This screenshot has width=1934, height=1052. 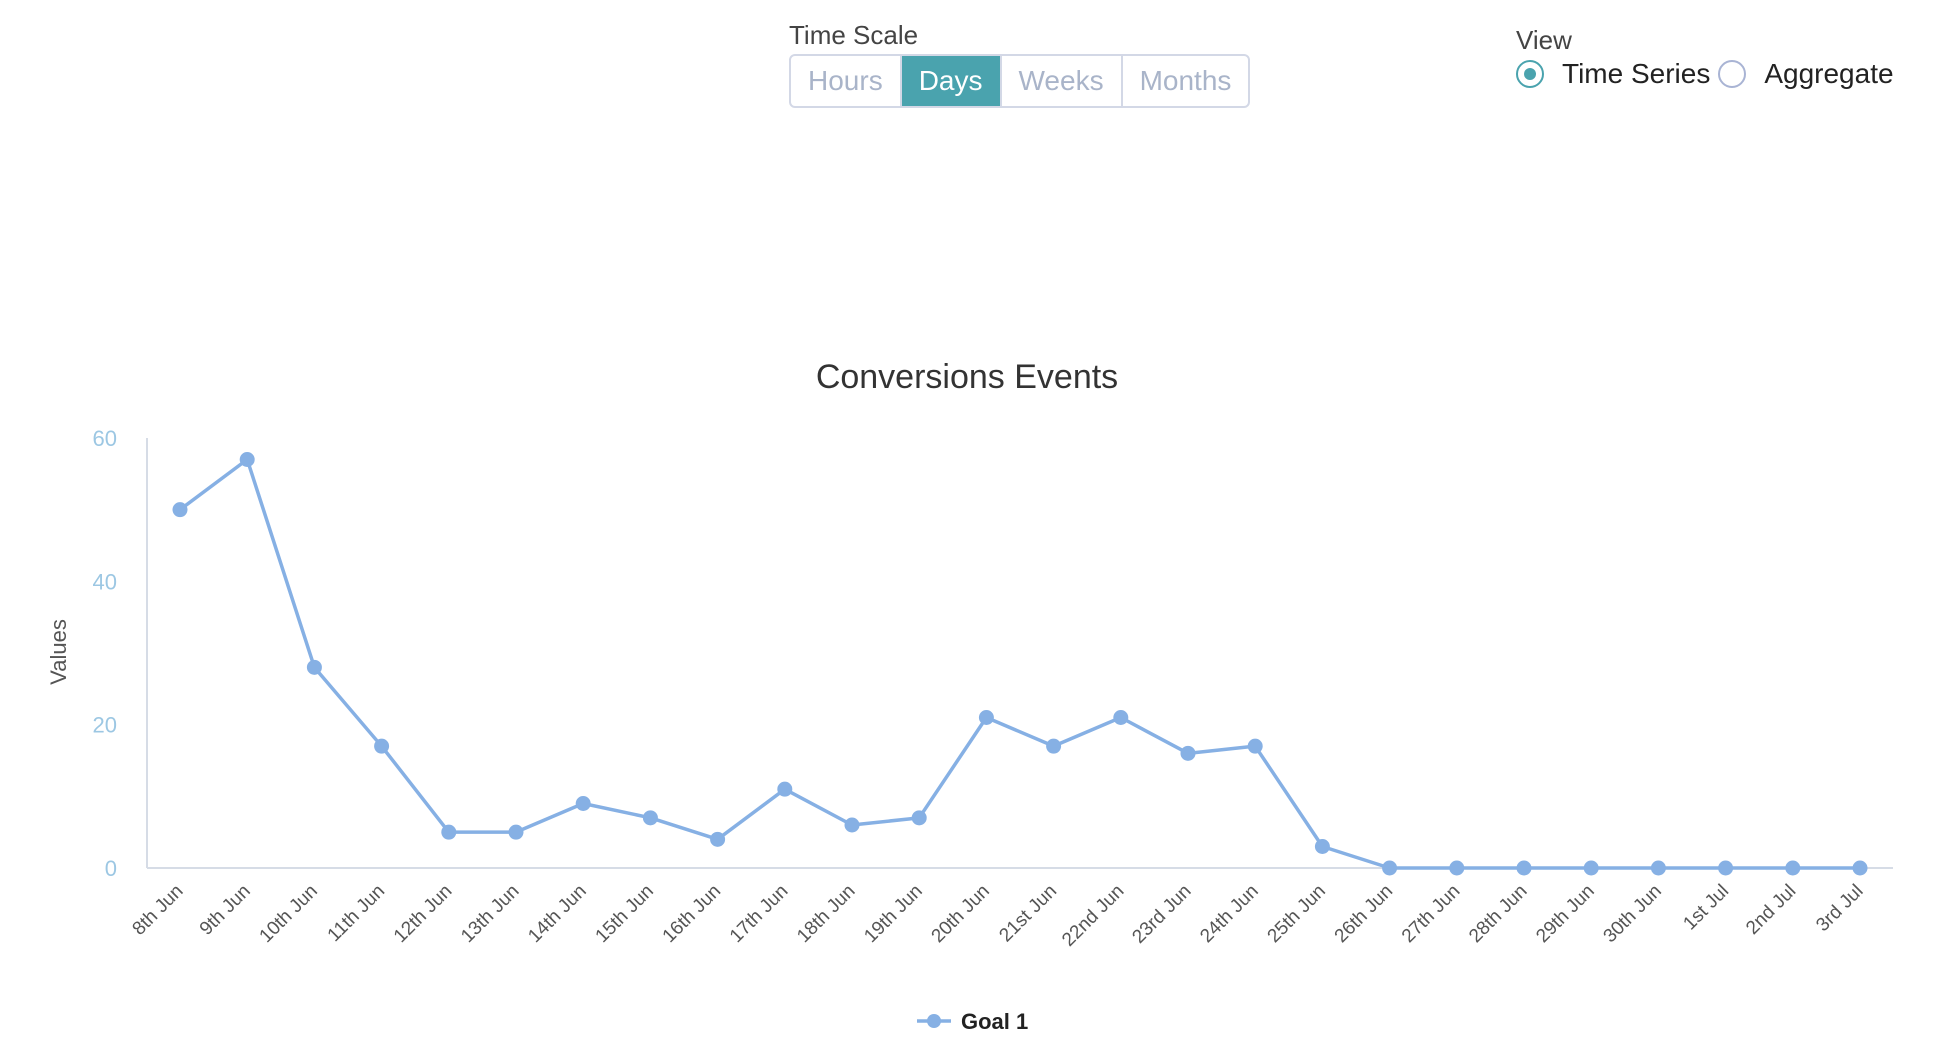 What do you see at coordinates (105, 725) in the screenshot?
I see `y-tick-label: 20` at bounding box center [105, 725].